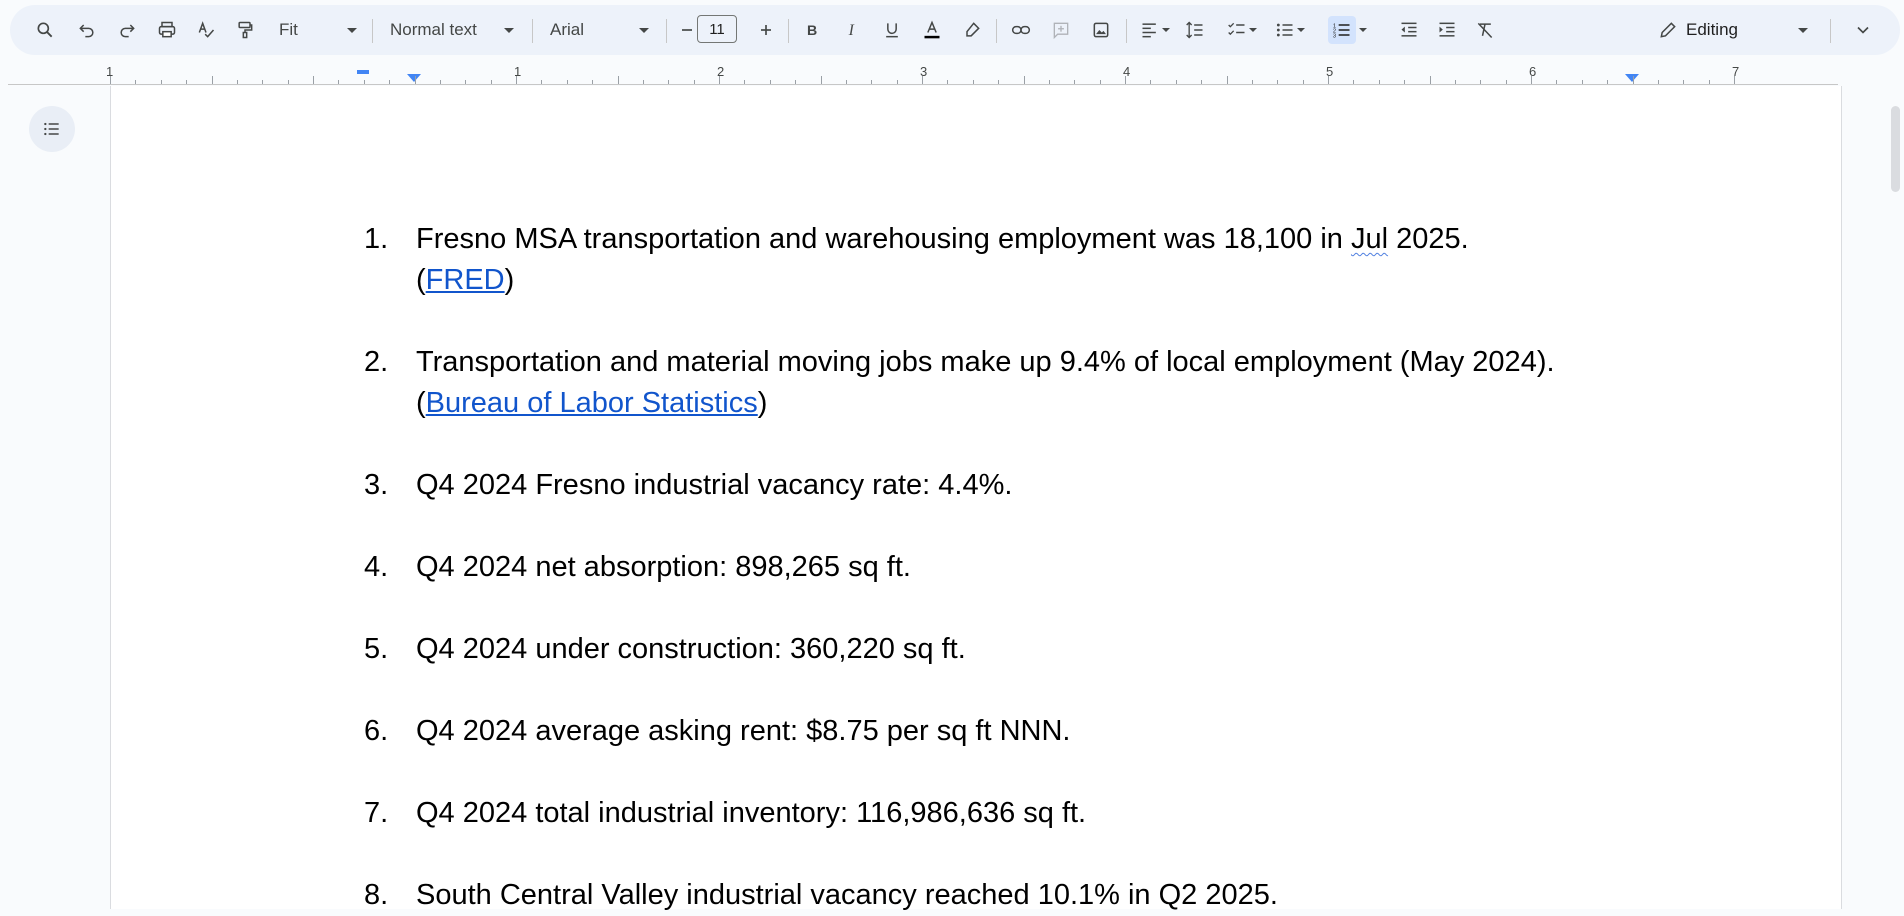 Image resolution: width=1904 pixels, height=916 pixels. What do you see at coordinates (892, 30) in the screenshot?
I see `underline-icon` at bounding box center [892, 30].